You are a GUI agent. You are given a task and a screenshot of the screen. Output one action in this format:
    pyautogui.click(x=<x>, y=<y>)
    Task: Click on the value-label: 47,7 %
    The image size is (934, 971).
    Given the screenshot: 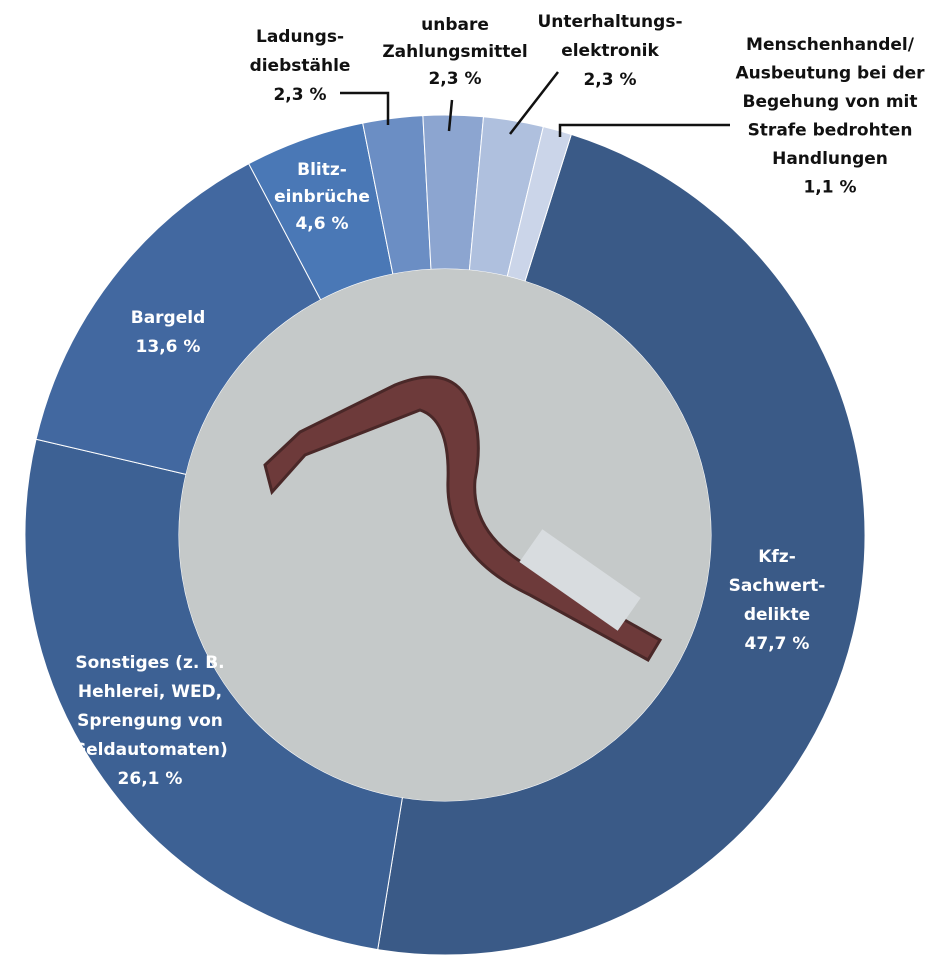 What is the action you would take?
    pyautogui.click(x=777, y=644)
    